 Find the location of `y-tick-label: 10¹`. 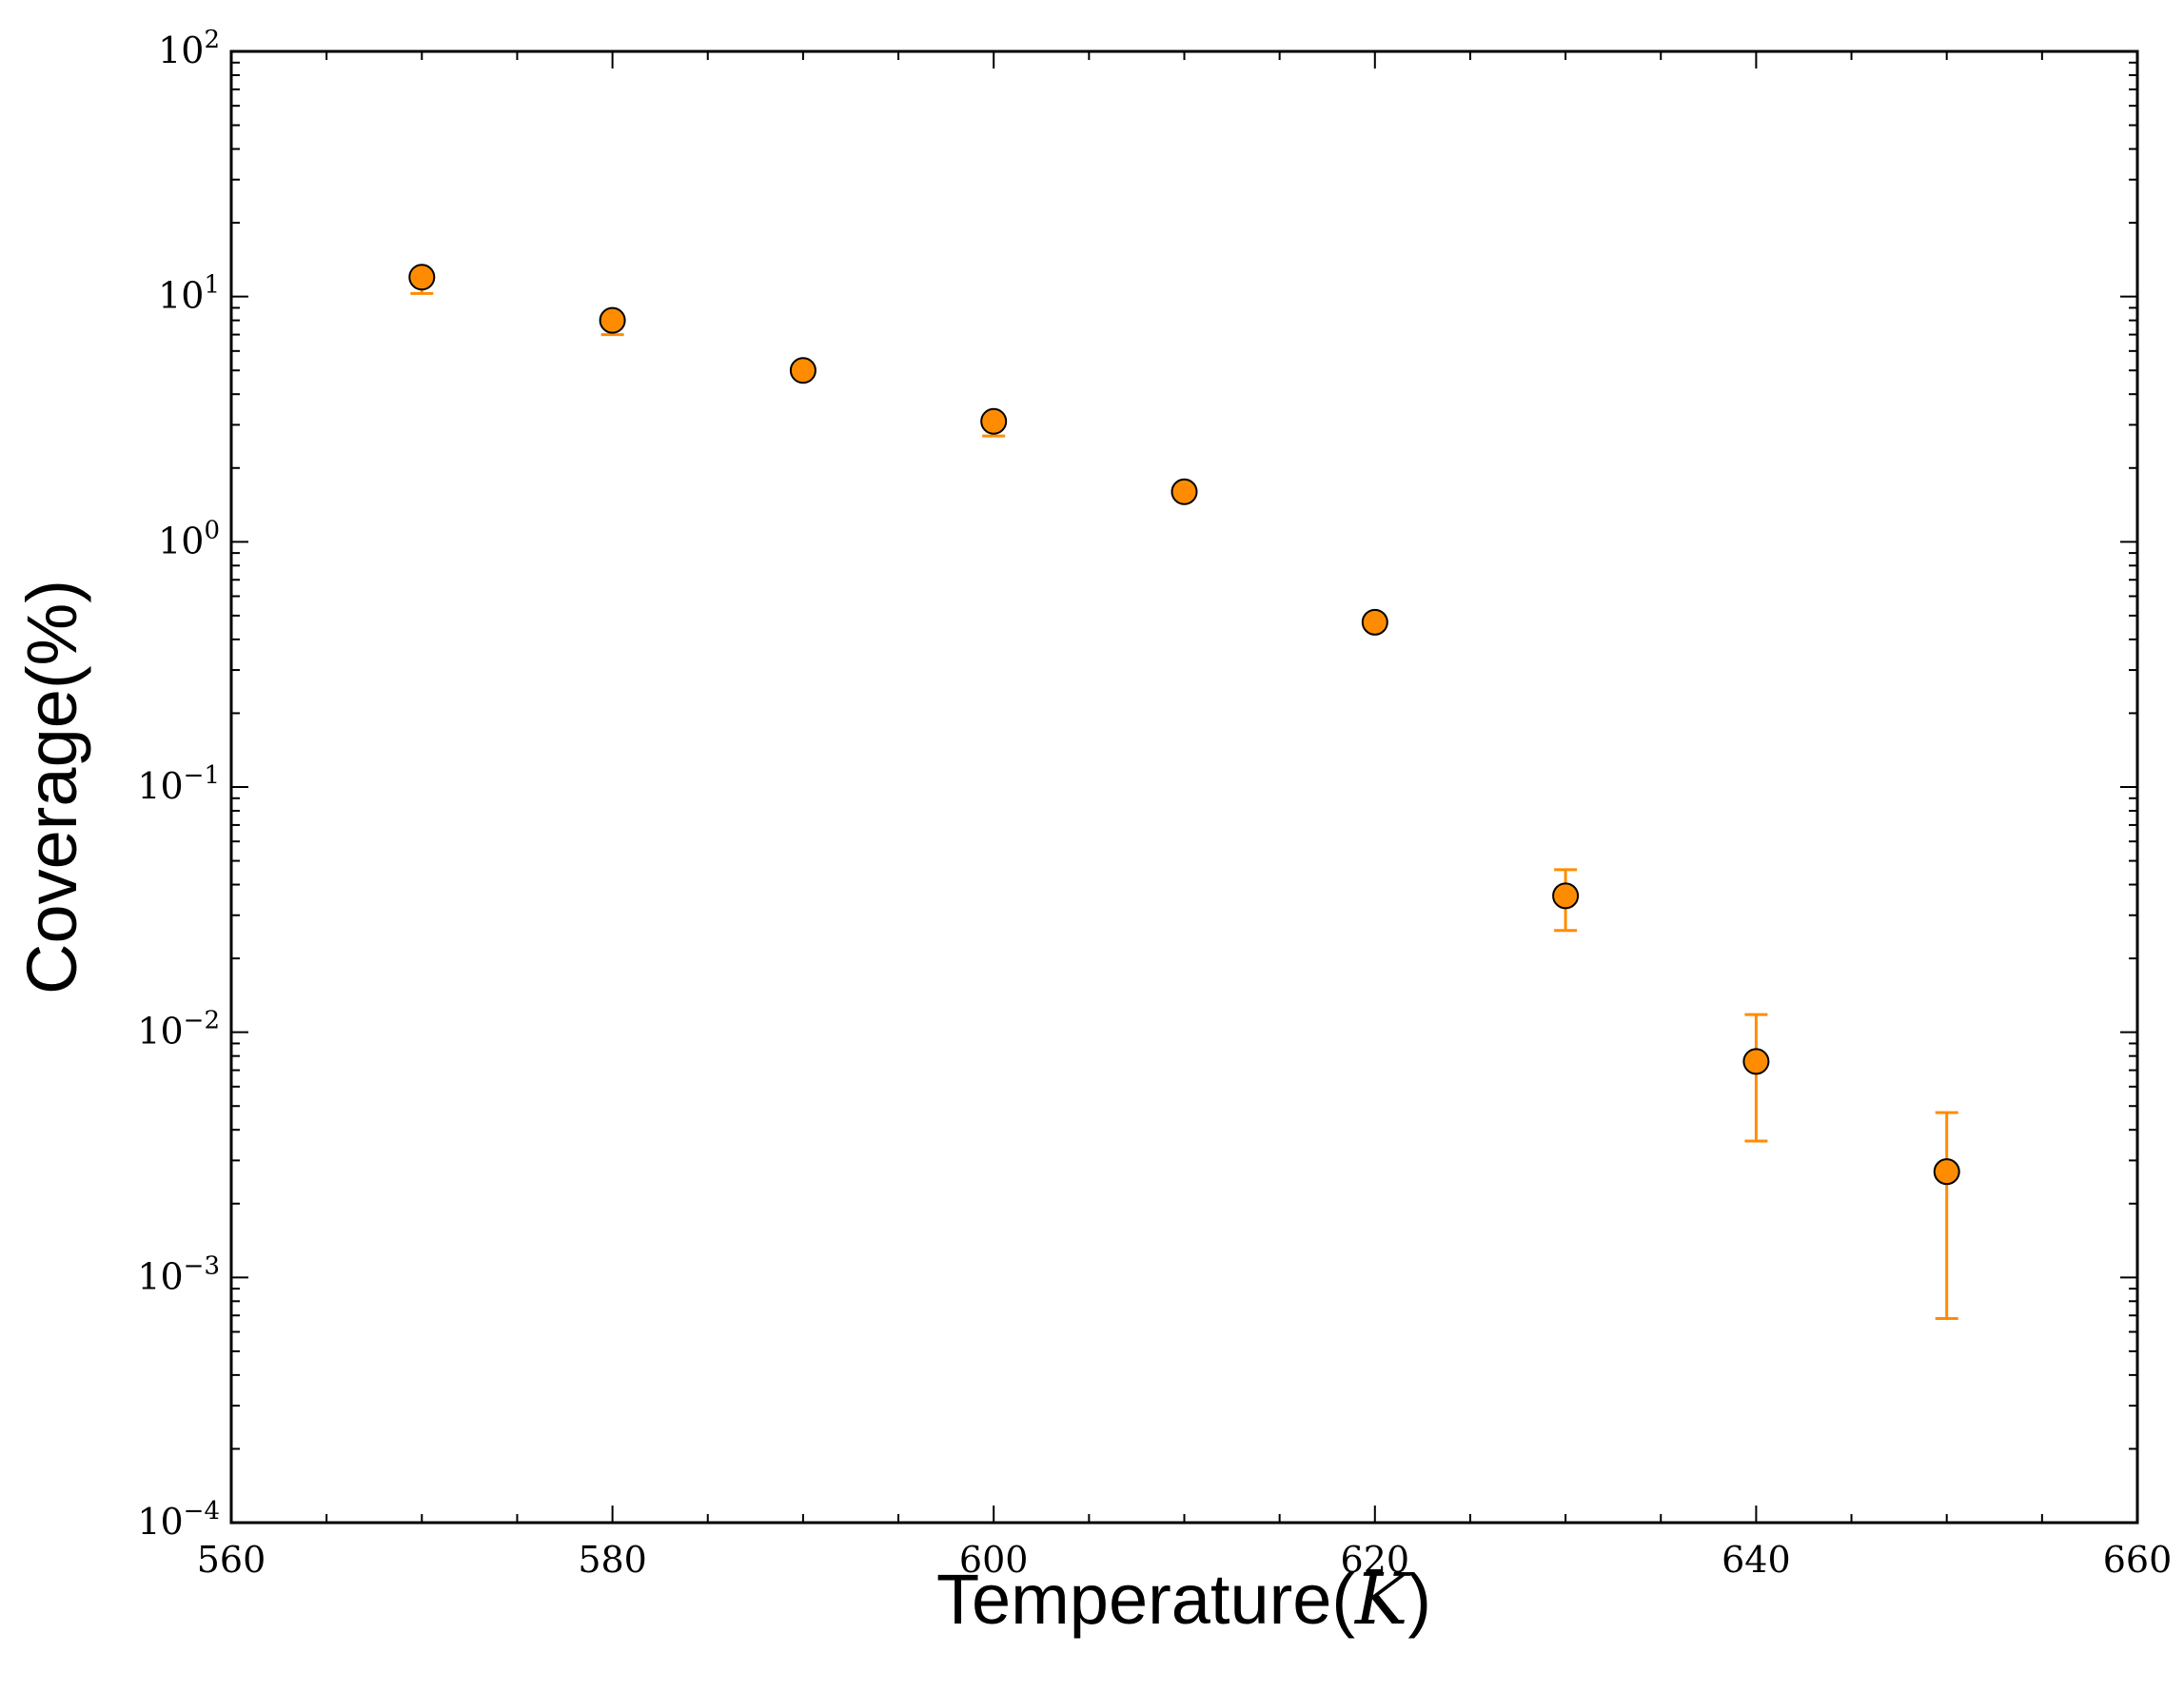

y-tick-label: 10¹ is located at coordinates (189, 294).